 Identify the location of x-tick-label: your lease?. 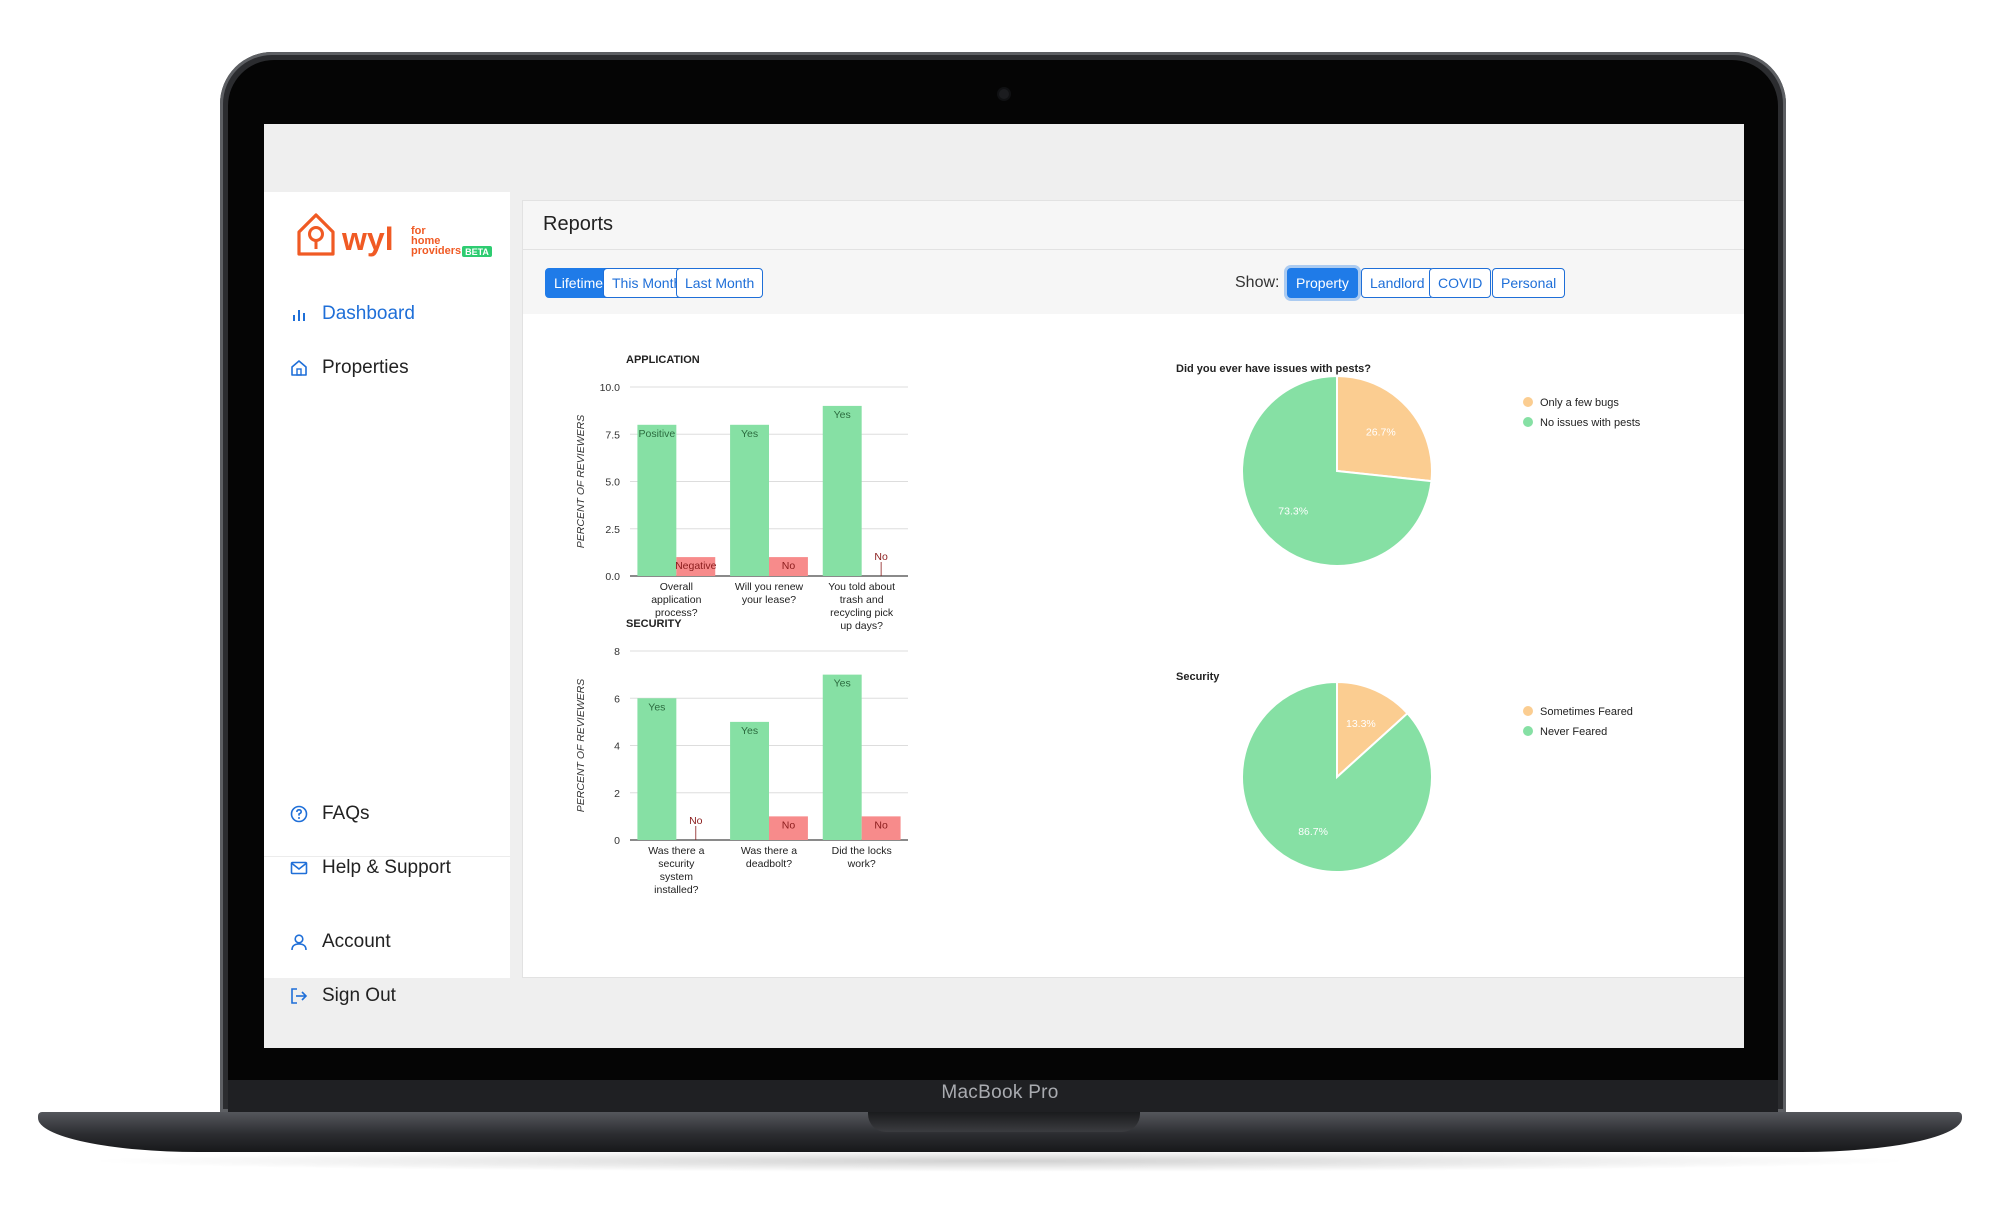
(769, 600).